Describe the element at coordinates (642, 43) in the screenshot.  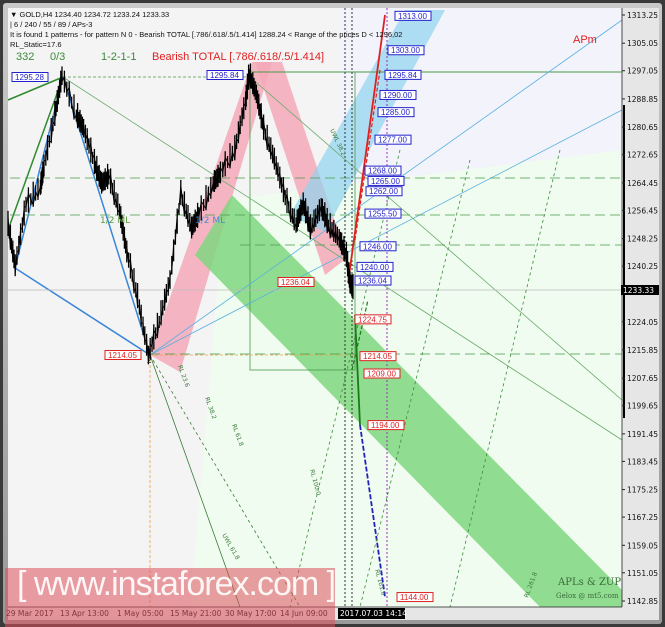
I see `y-tick-label: 1305.05` at that location.